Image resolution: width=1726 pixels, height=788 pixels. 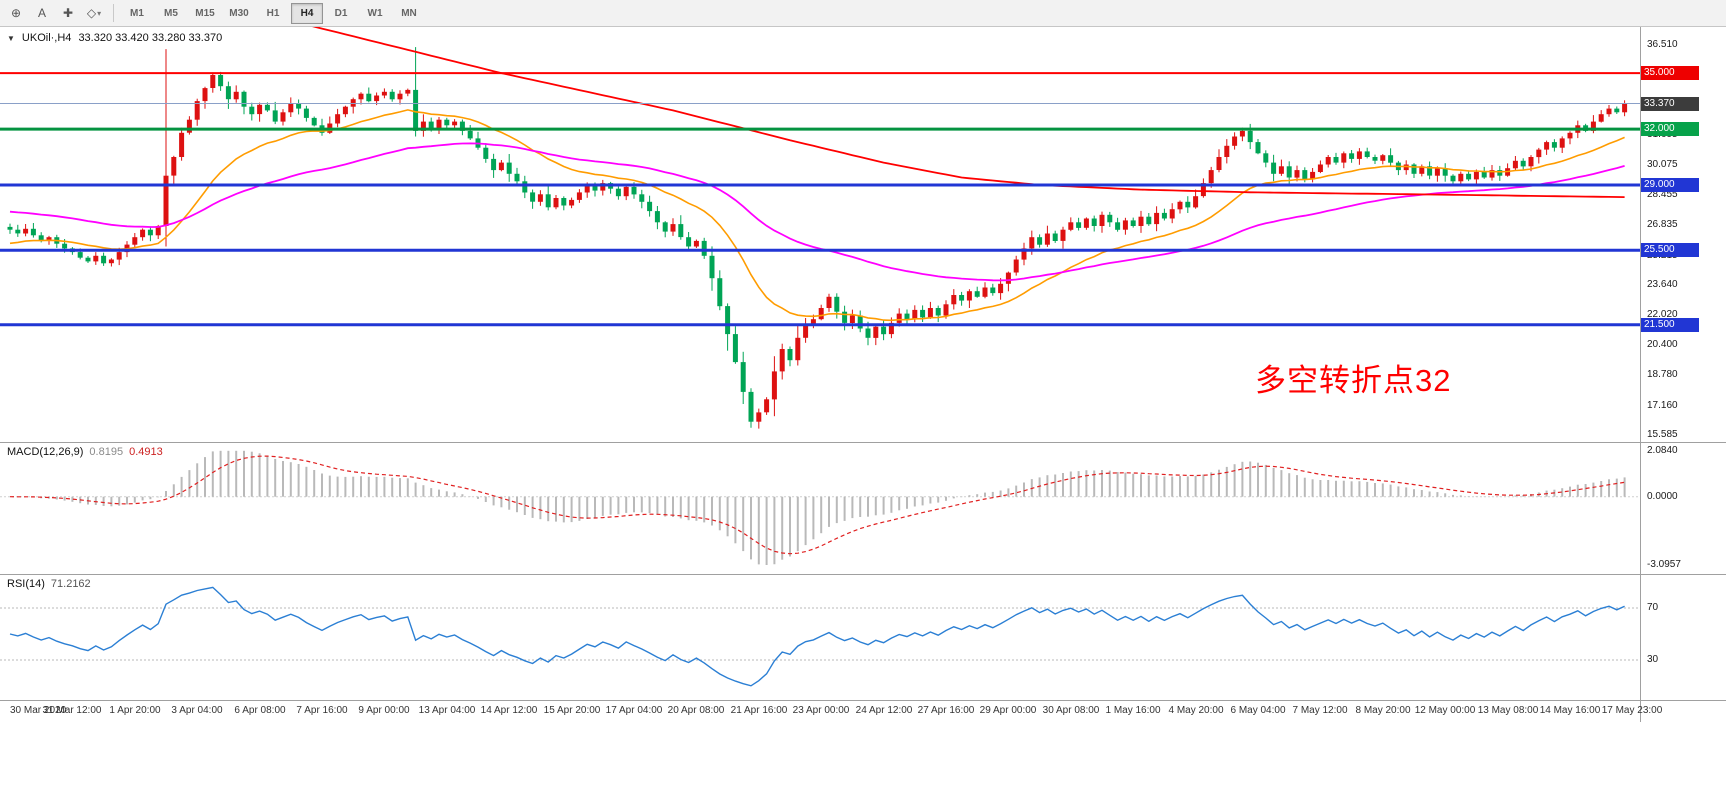 What do you see at coordinates (1662, 496) in the screenshot?
I see `macd-axis-label: 0.0000` at bounding box center [1662, 496].